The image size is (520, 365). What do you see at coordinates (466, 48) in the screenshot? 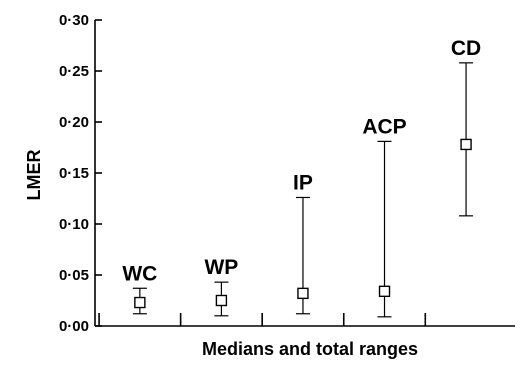
I see `group-label: CD` at bounding box center [466, 48].